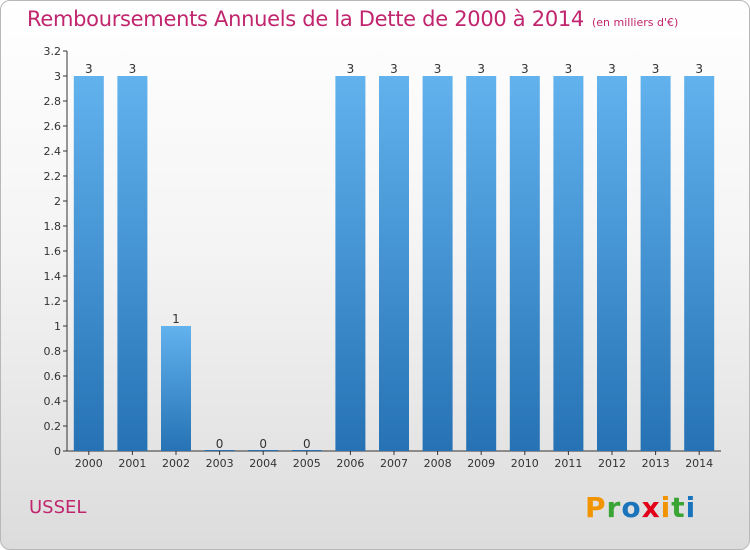 This screenshot has width=750, height=550. What do you see at coordinates (678, 507) in the screenshot?
I see `logo-letter: t` at bounding box center [678, 507].